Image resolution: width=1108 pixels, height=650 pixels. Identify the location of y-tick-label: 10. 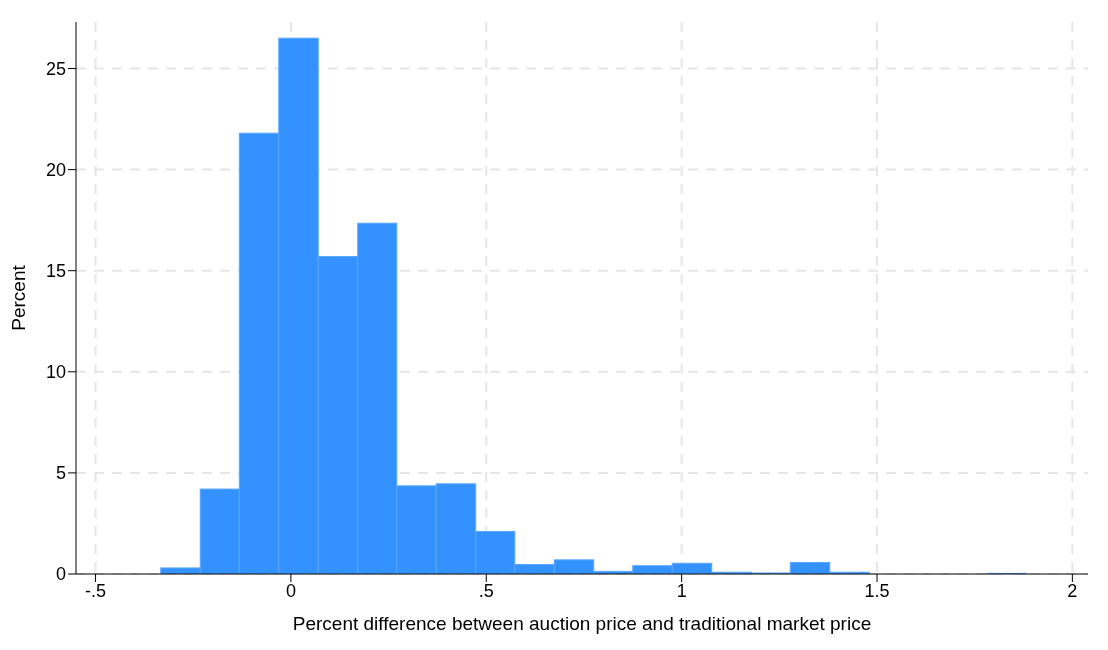
(55, 372).